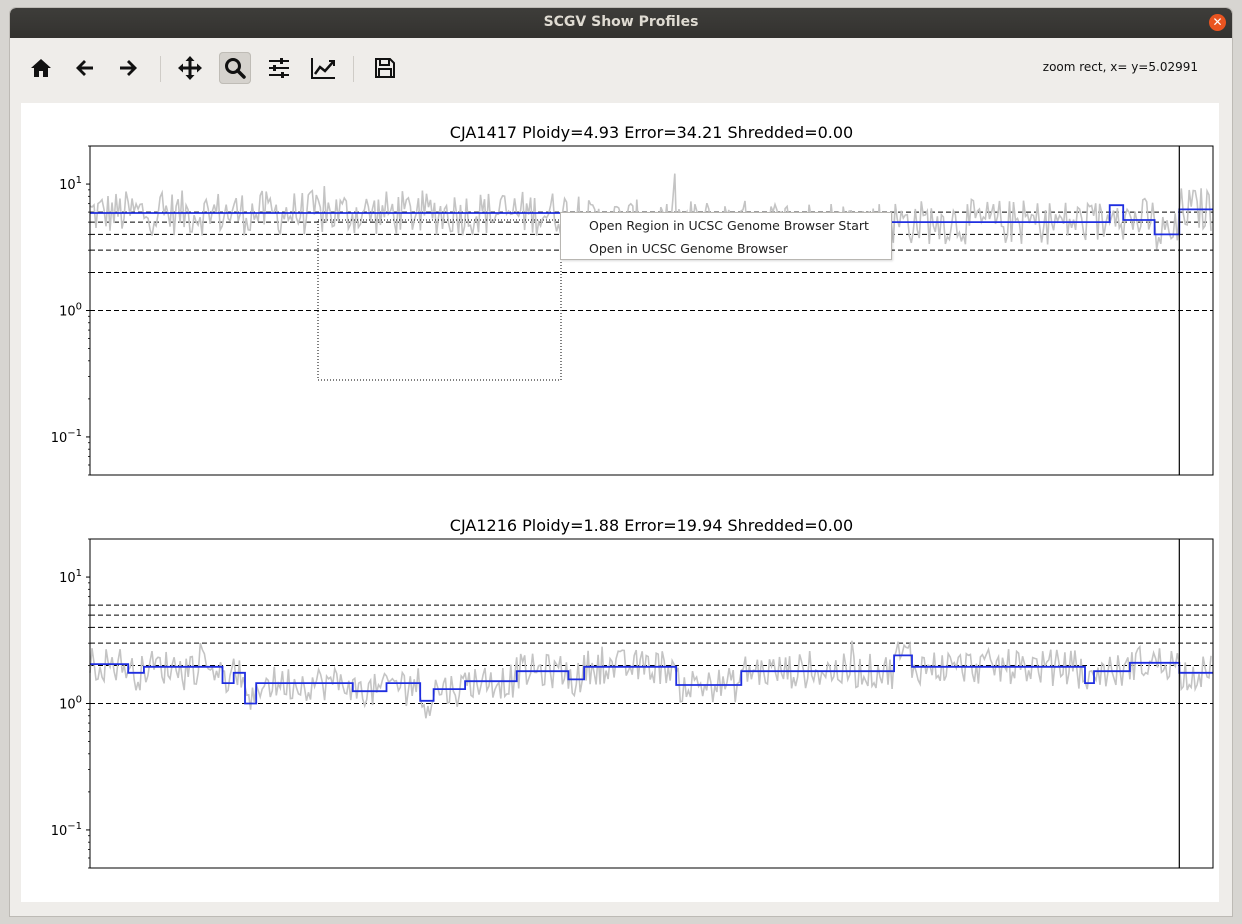 The image size is (1242, 924). What do you see at coordinates (621, 73) in the screenshot?
I see `toolbar: zoom rect, x= y=5.02991` at bounding box center [621, 73].